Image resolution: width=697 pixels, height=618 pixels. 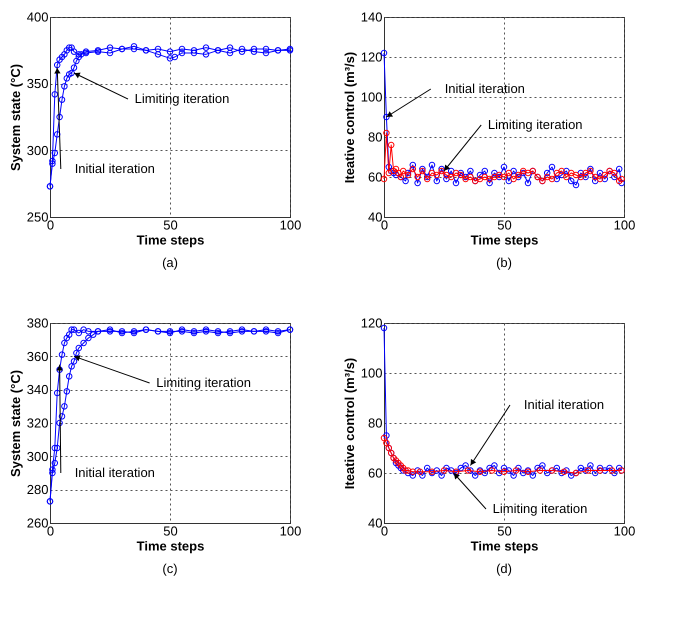 I want to click on y-tick-label: 140, so click(x=371, y=17).